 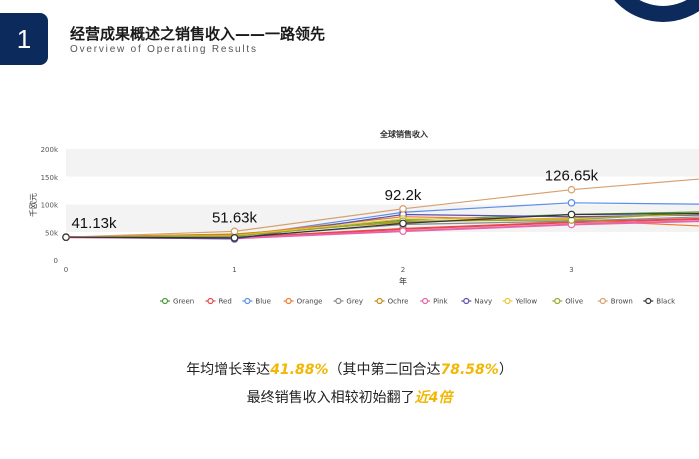 I want to click on legend-label: Yellow, so click(x=526, y=302).